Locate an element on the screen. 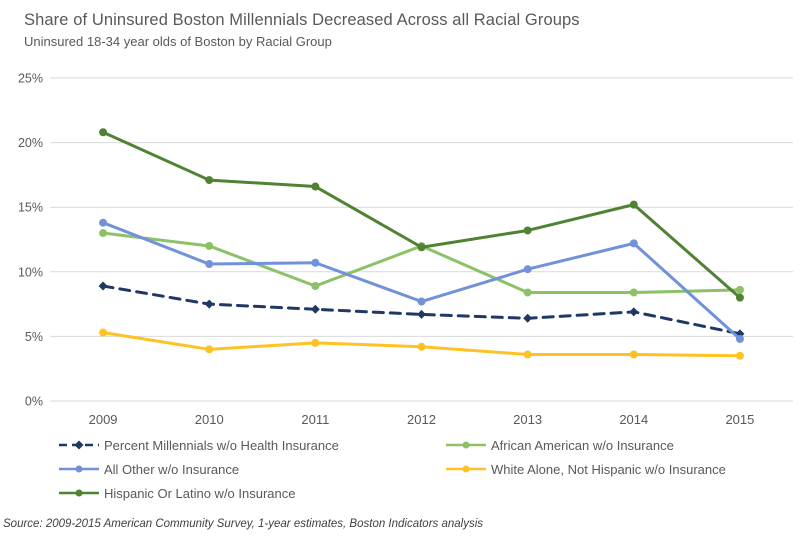 The height and width of the screenshot is (546, 812). legend-item-percent-millennials: Percent Millennials w/o Health Insurance is located at coordinates (251, 445).